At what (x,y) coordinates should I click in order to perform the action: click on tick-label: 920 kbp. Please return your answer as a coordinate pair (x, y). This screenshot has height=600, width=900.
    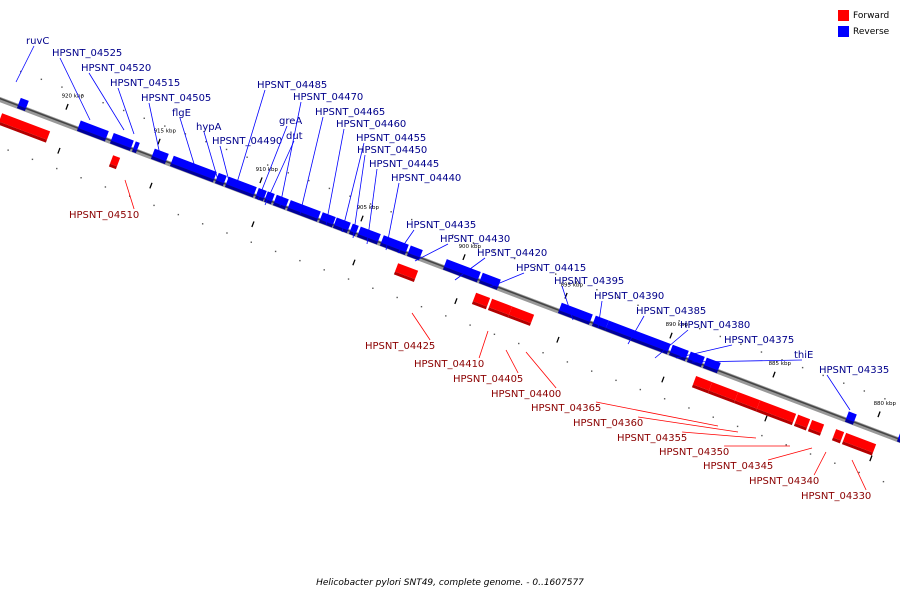
    Looking at the image, I should click on (73, 96).